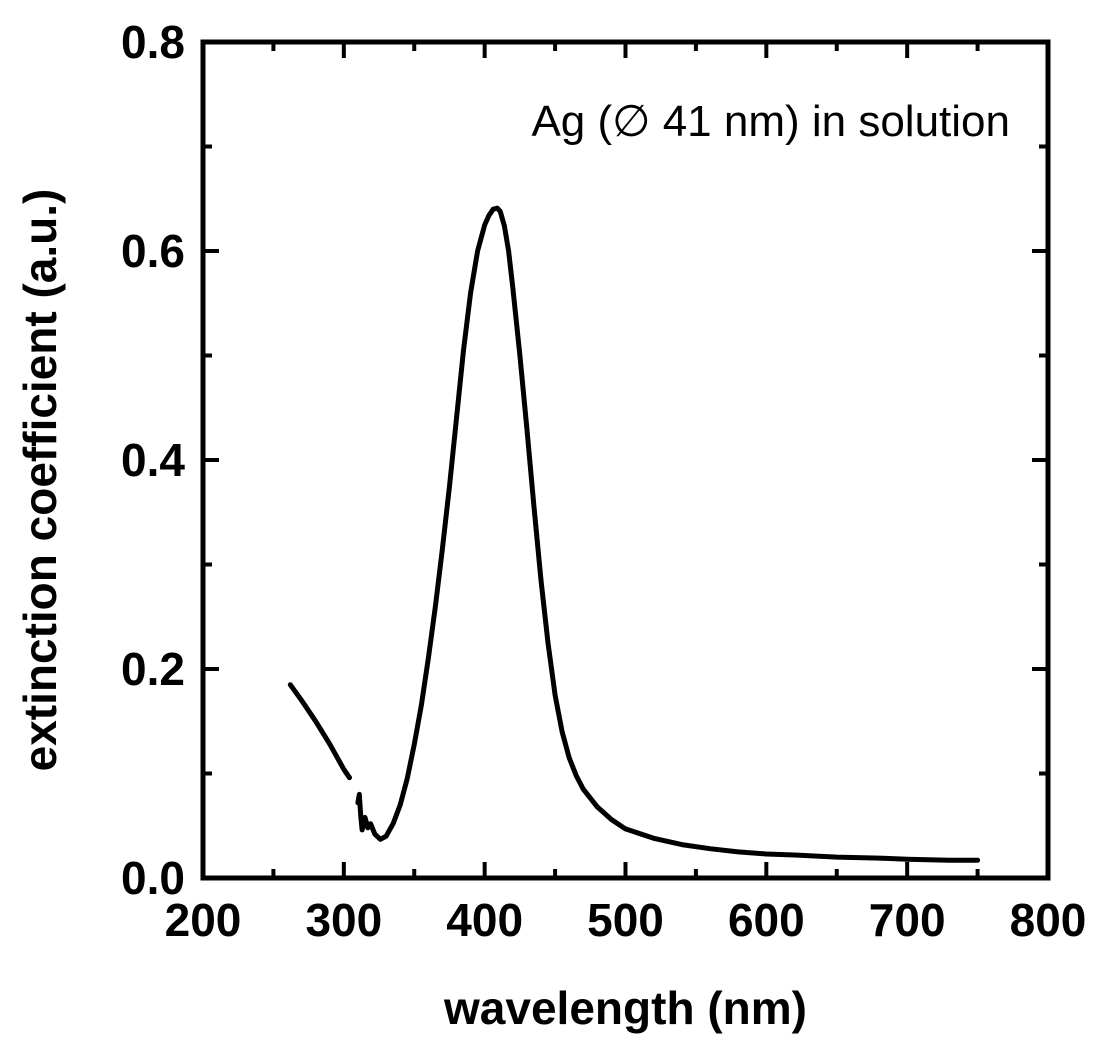  What do you see at coordinates (770, 121) in the screenshot?
I see `annotation-label: Ag (∅ 41 nm) in solution` at bounding box center [770, 121].